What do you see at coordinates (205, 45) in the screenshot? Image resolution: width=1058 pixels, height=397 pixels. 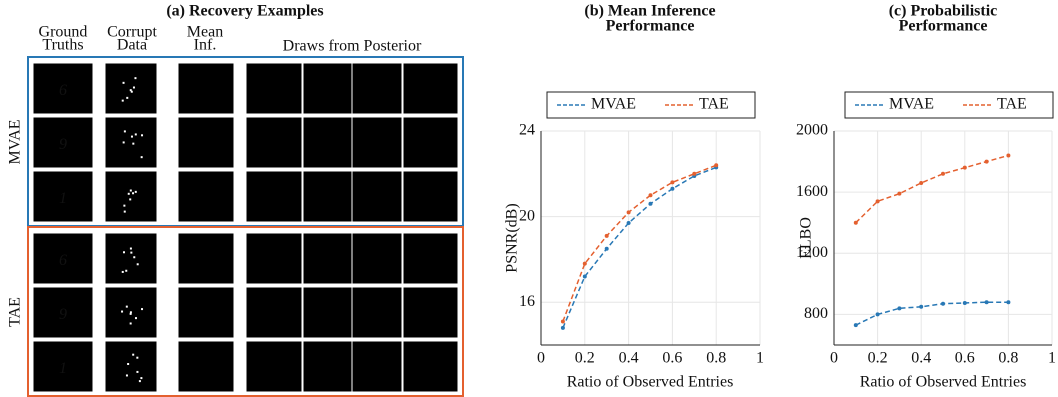 I see `column-header: Inf.` at bounding box center [205, 45].